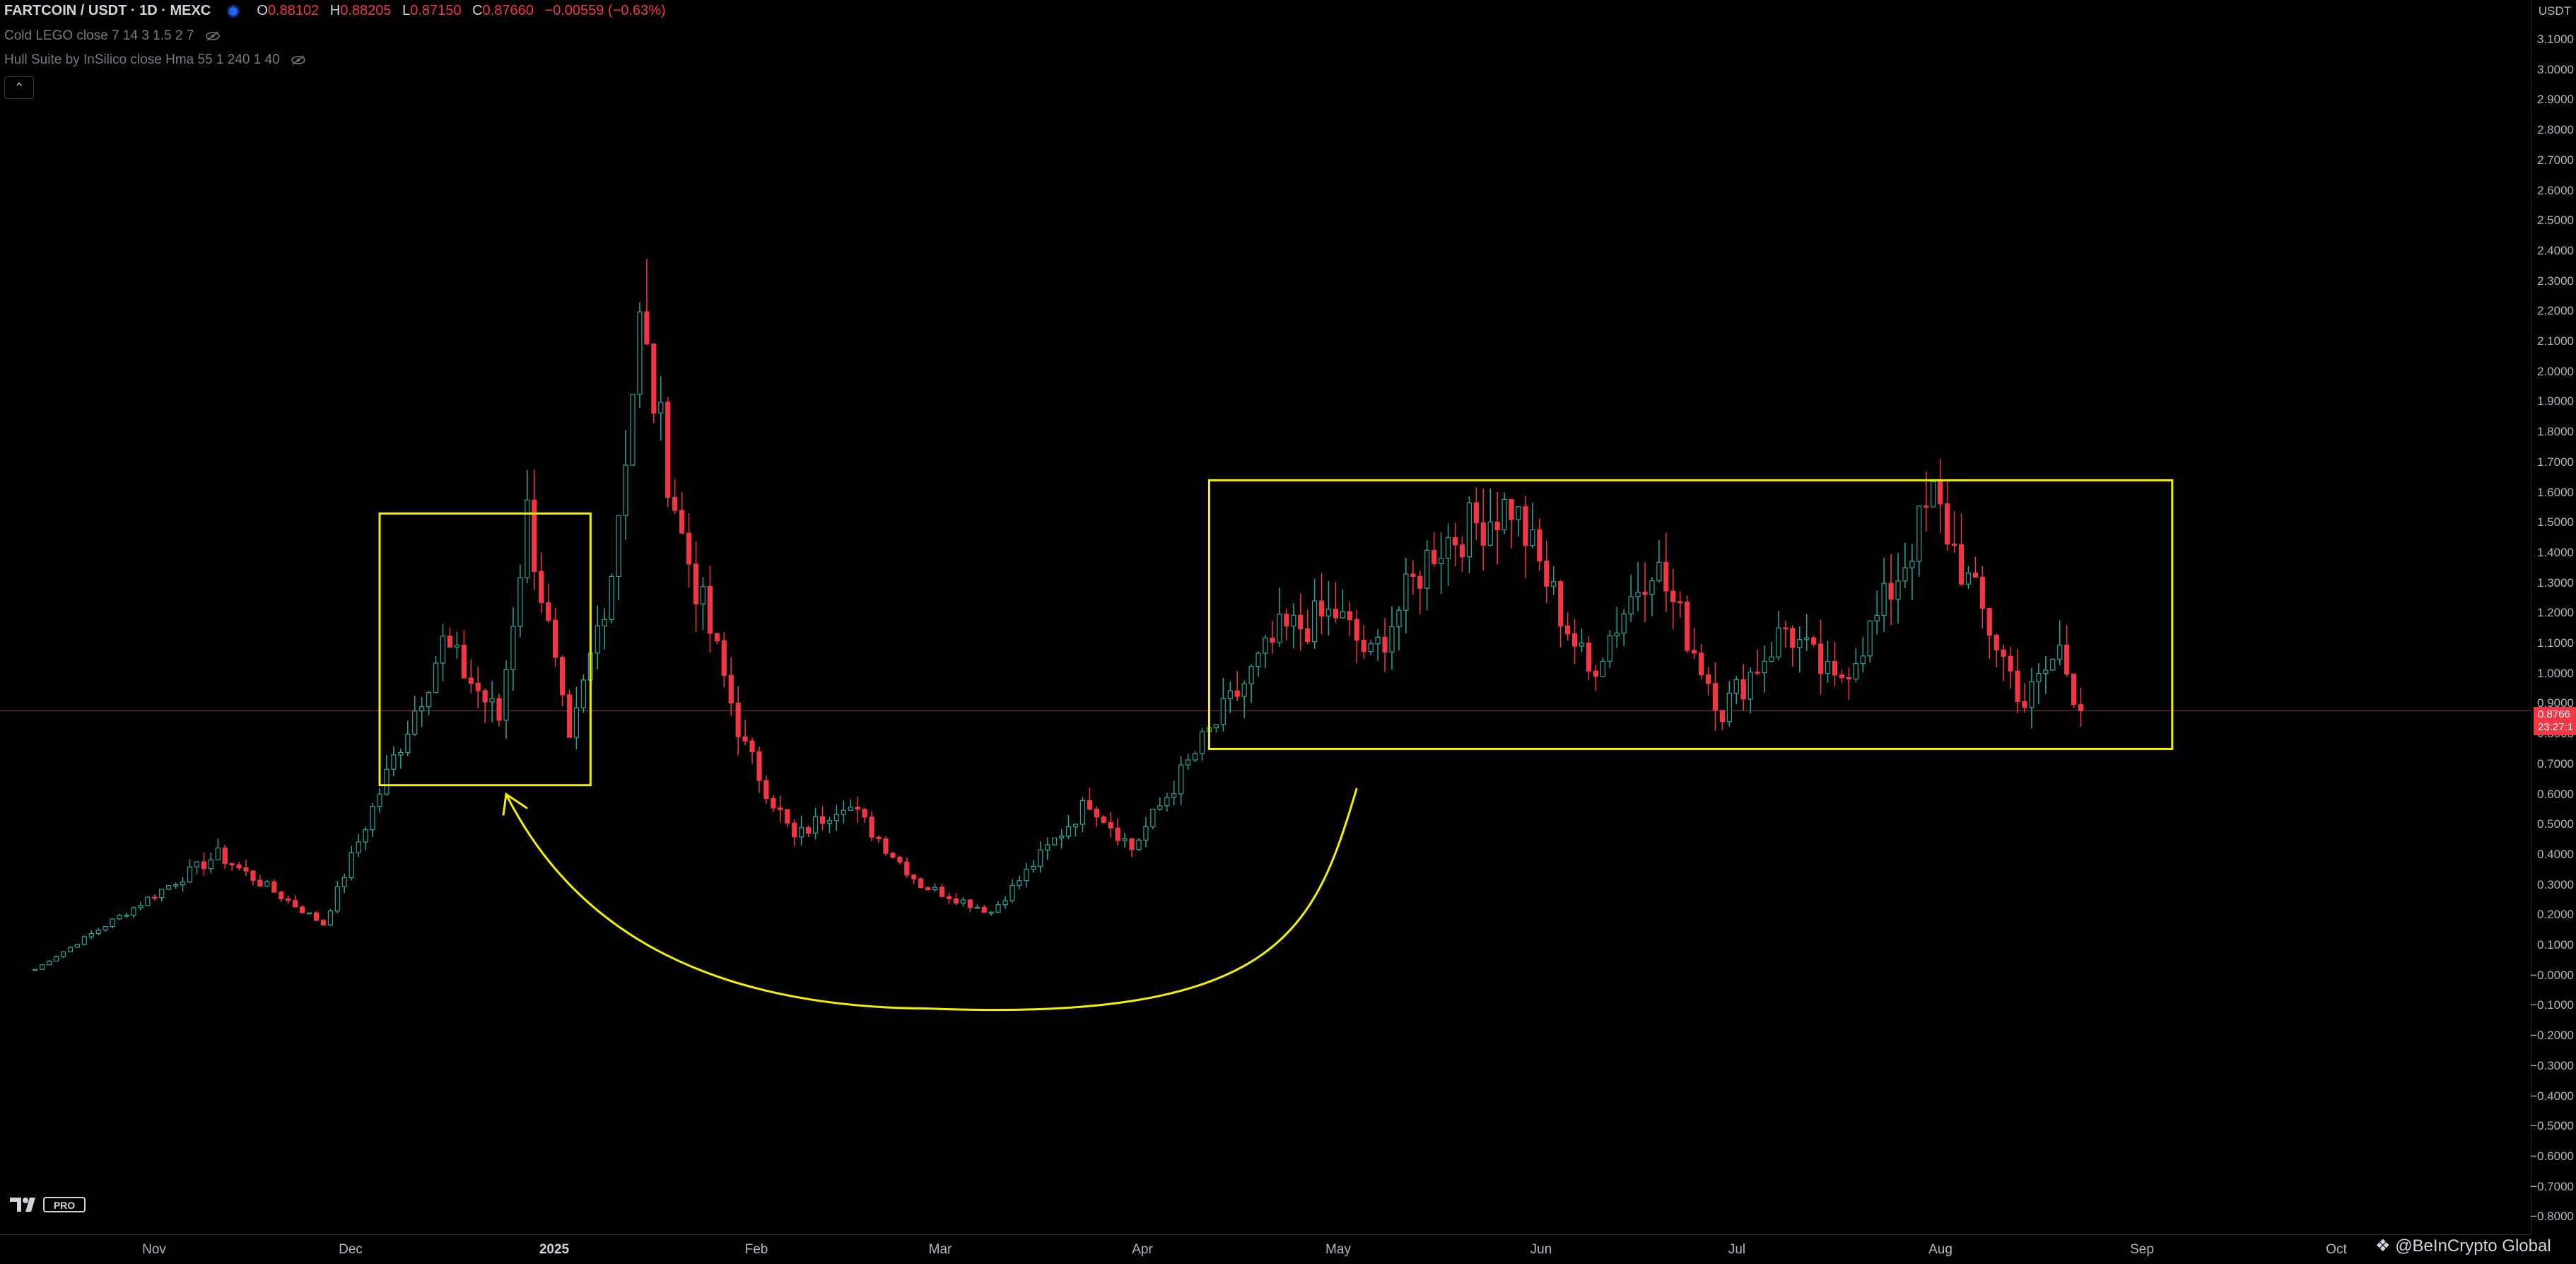 The width and height of the screenshot is (2576, 1264). What do you see at coordinates (932, 900) in the screenshot?
I see `annotation-curved-arrow` at bounding box center [932, 900].